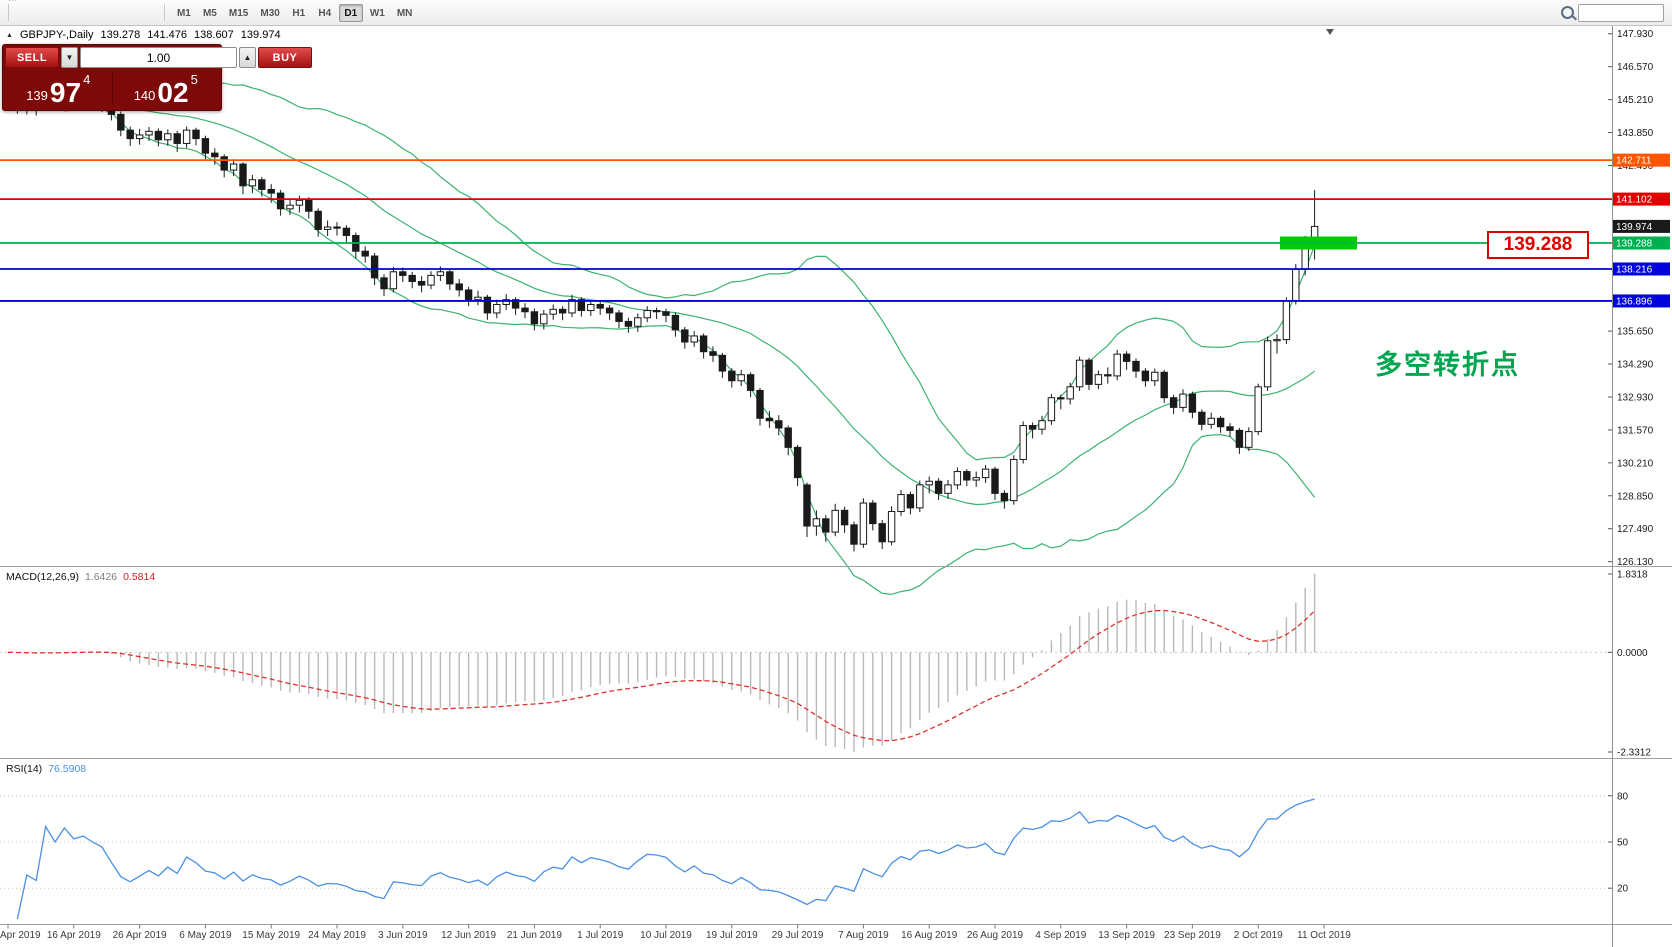 This screenshot has height=947, width=1672. Describe the element at coordinates (1634, 753) in the screenshot. I see `macd-axis-label: -2.3312` at that location.